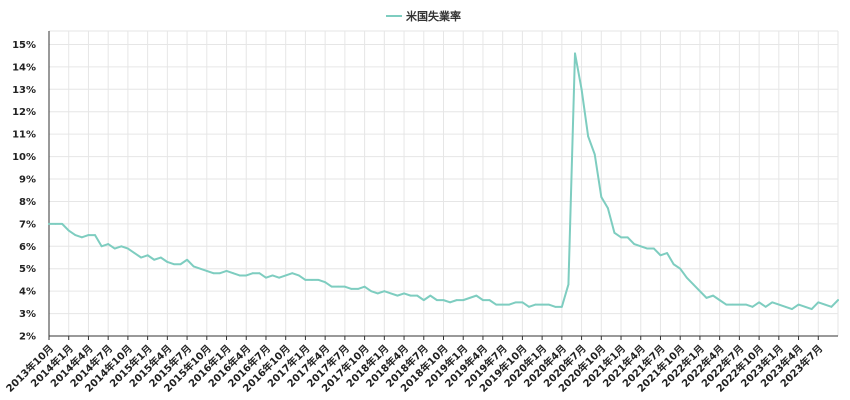 Image resolution: width=850 pixels, height=400 pixels. What do you see at coordinates (24, 67) in the screenshot?
I see `y-tick-label: 14%` at bounding box center [24, 67].